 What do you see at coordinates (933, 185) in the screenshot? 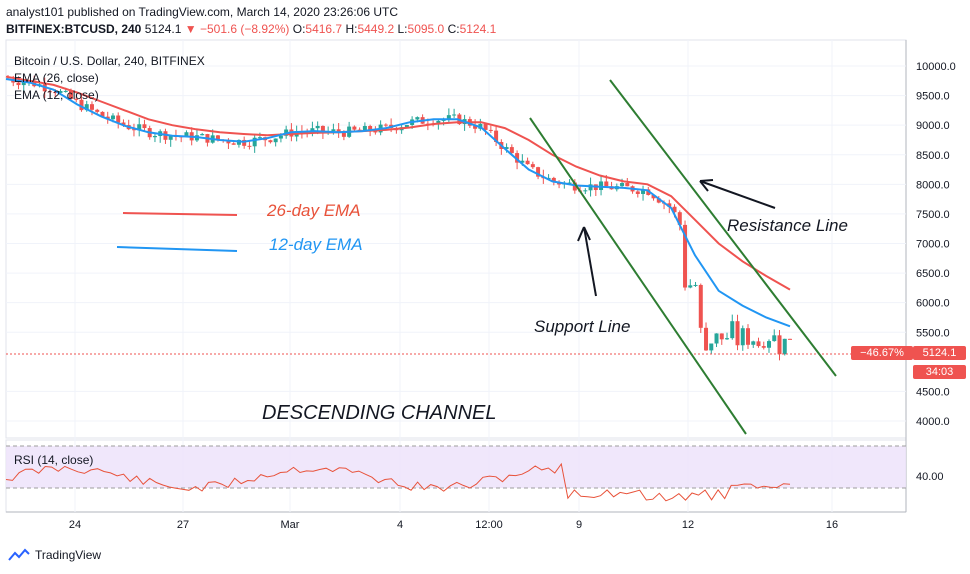
I see `y-tick-label: 8000.0` at bounding box center [933, 185].